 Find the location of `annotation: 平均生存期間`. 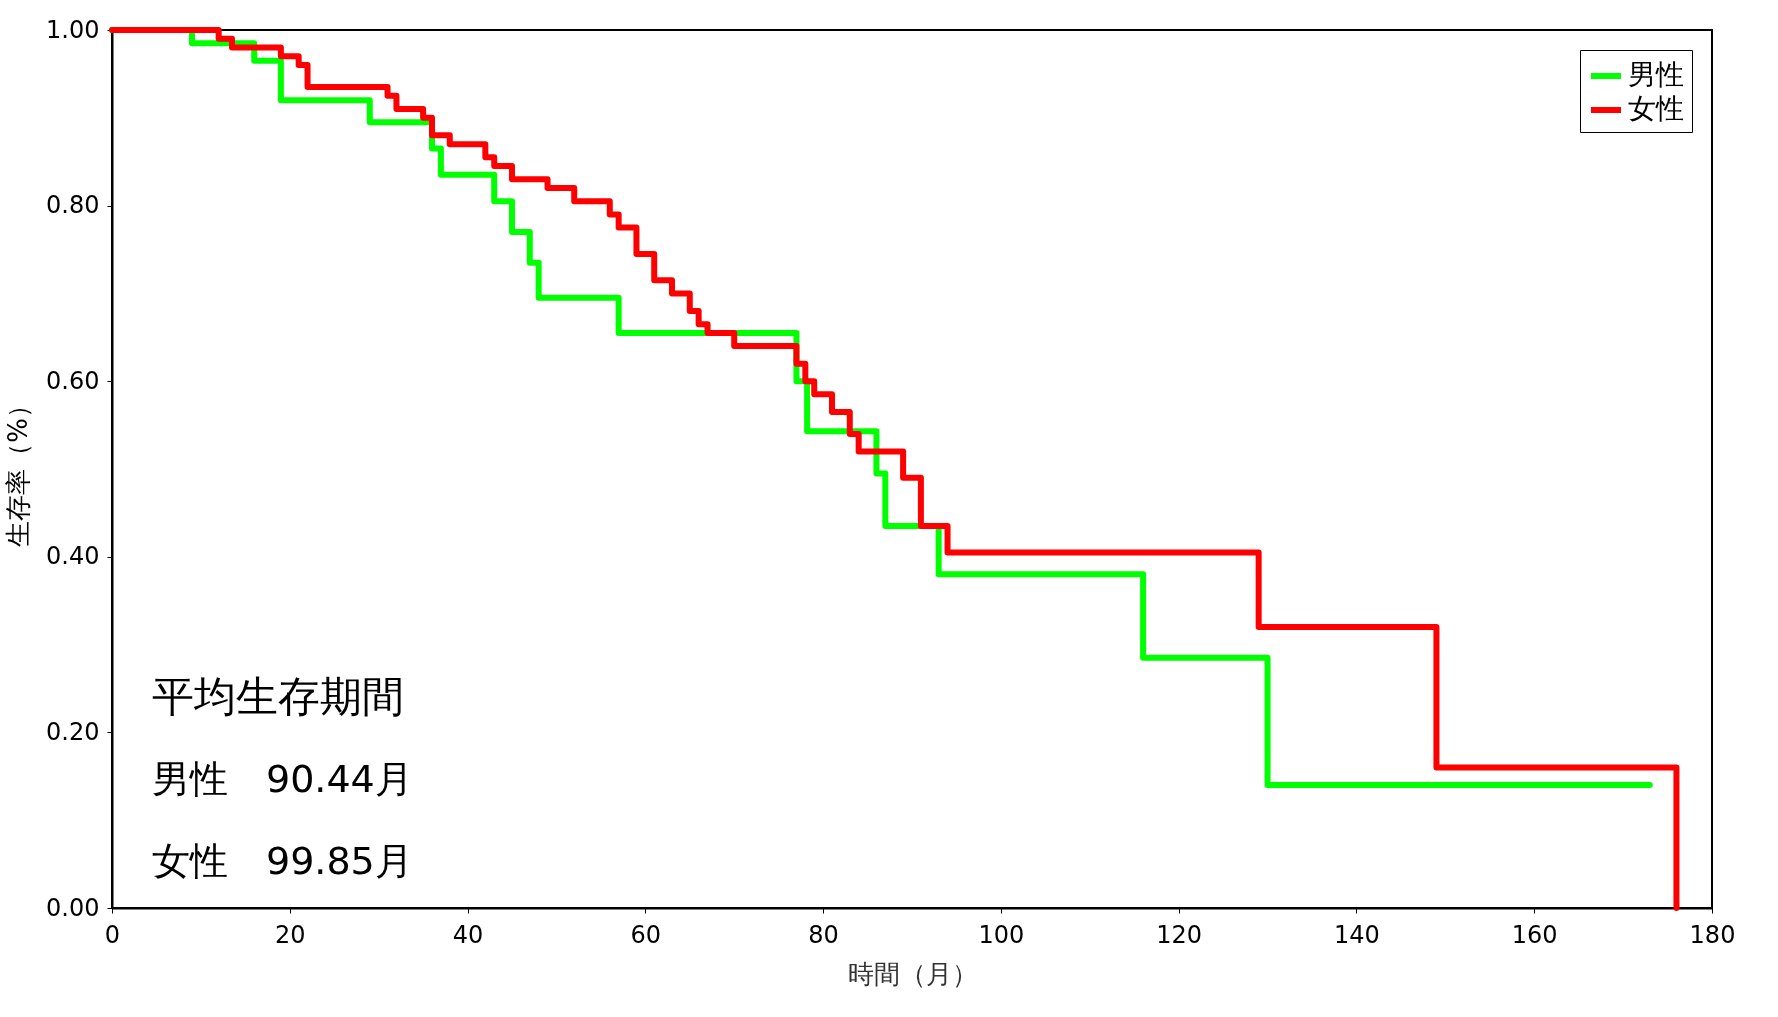

annotation: 平均生存期間 is located at coordinates (278, 696).